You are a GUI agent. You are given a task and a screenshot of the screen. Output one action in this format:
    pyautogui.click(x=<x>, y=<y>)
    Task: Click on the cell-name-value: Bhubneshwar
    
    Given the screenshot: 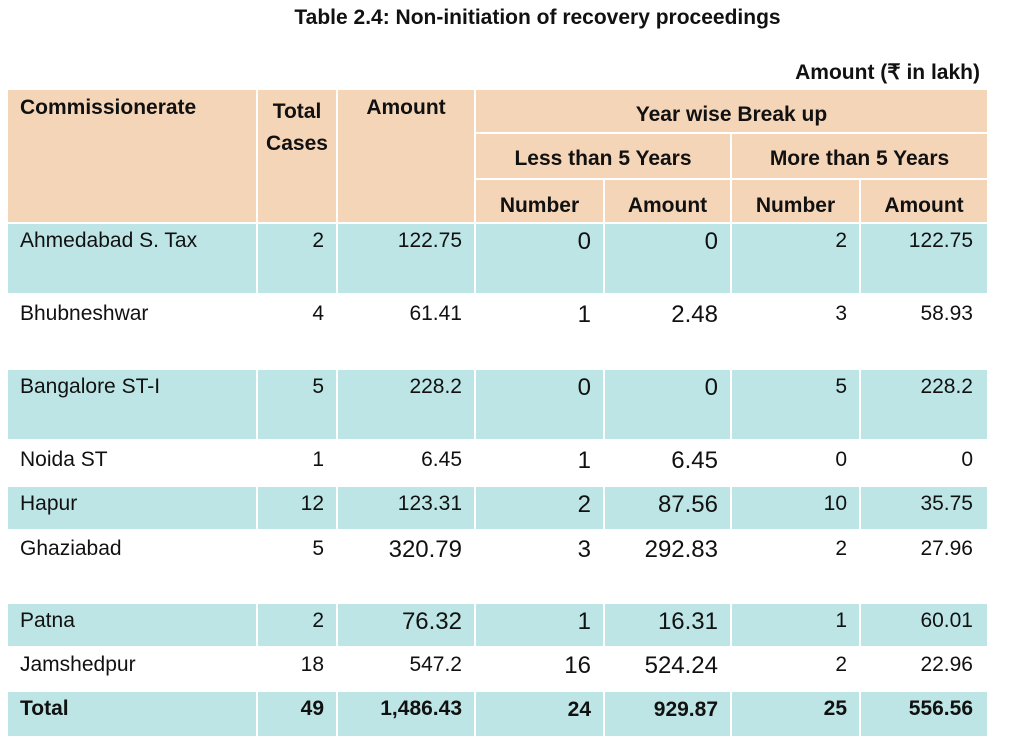 What is the action you would take?
    pyautogui.click(x=84, y=313)
    